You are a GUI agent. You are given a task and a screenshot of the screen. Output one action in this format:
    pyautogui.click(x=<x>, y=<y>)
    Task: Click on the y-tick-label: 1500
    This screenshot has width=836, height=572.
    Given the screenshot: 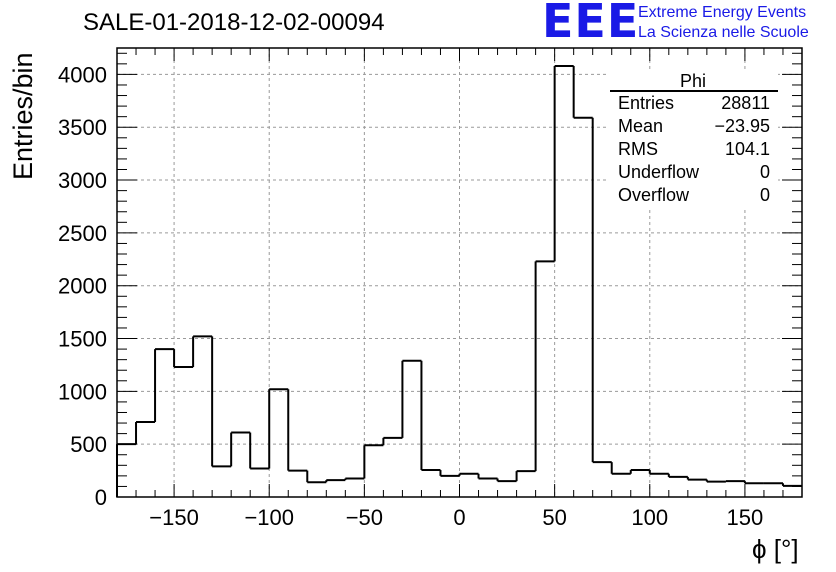 What is the action you would take?
    pyautogui.click(x=82, y=339)
    